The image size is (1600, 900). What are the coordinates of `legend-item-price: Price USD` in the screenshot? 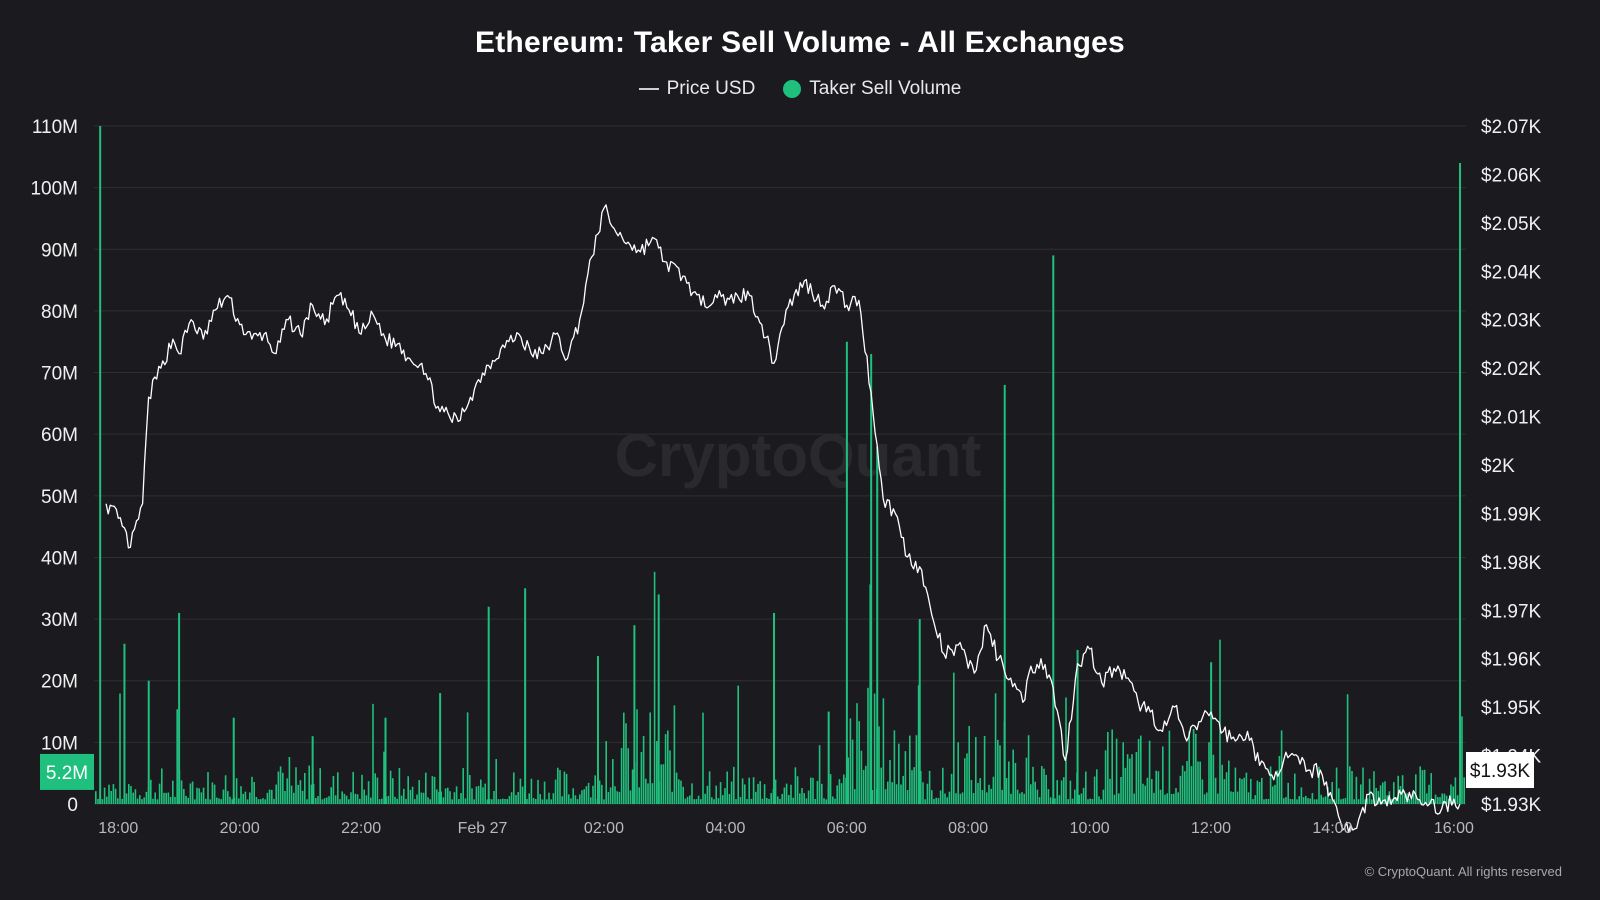 It's located at (696, 89).